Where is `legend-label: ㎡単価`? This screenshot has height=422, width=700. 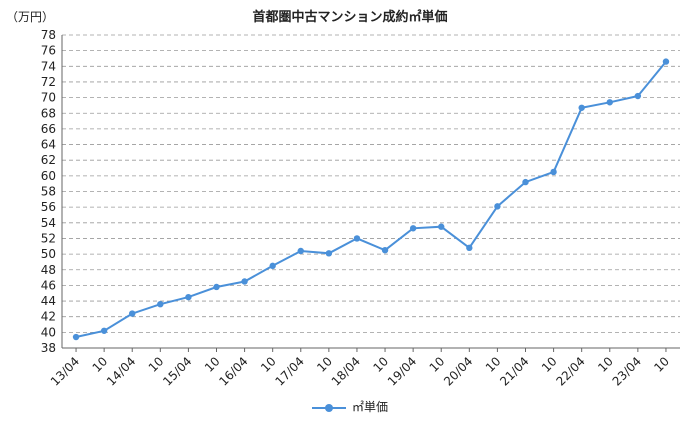
legend-label: ㎡単価 is located at coordinates (369, 407).